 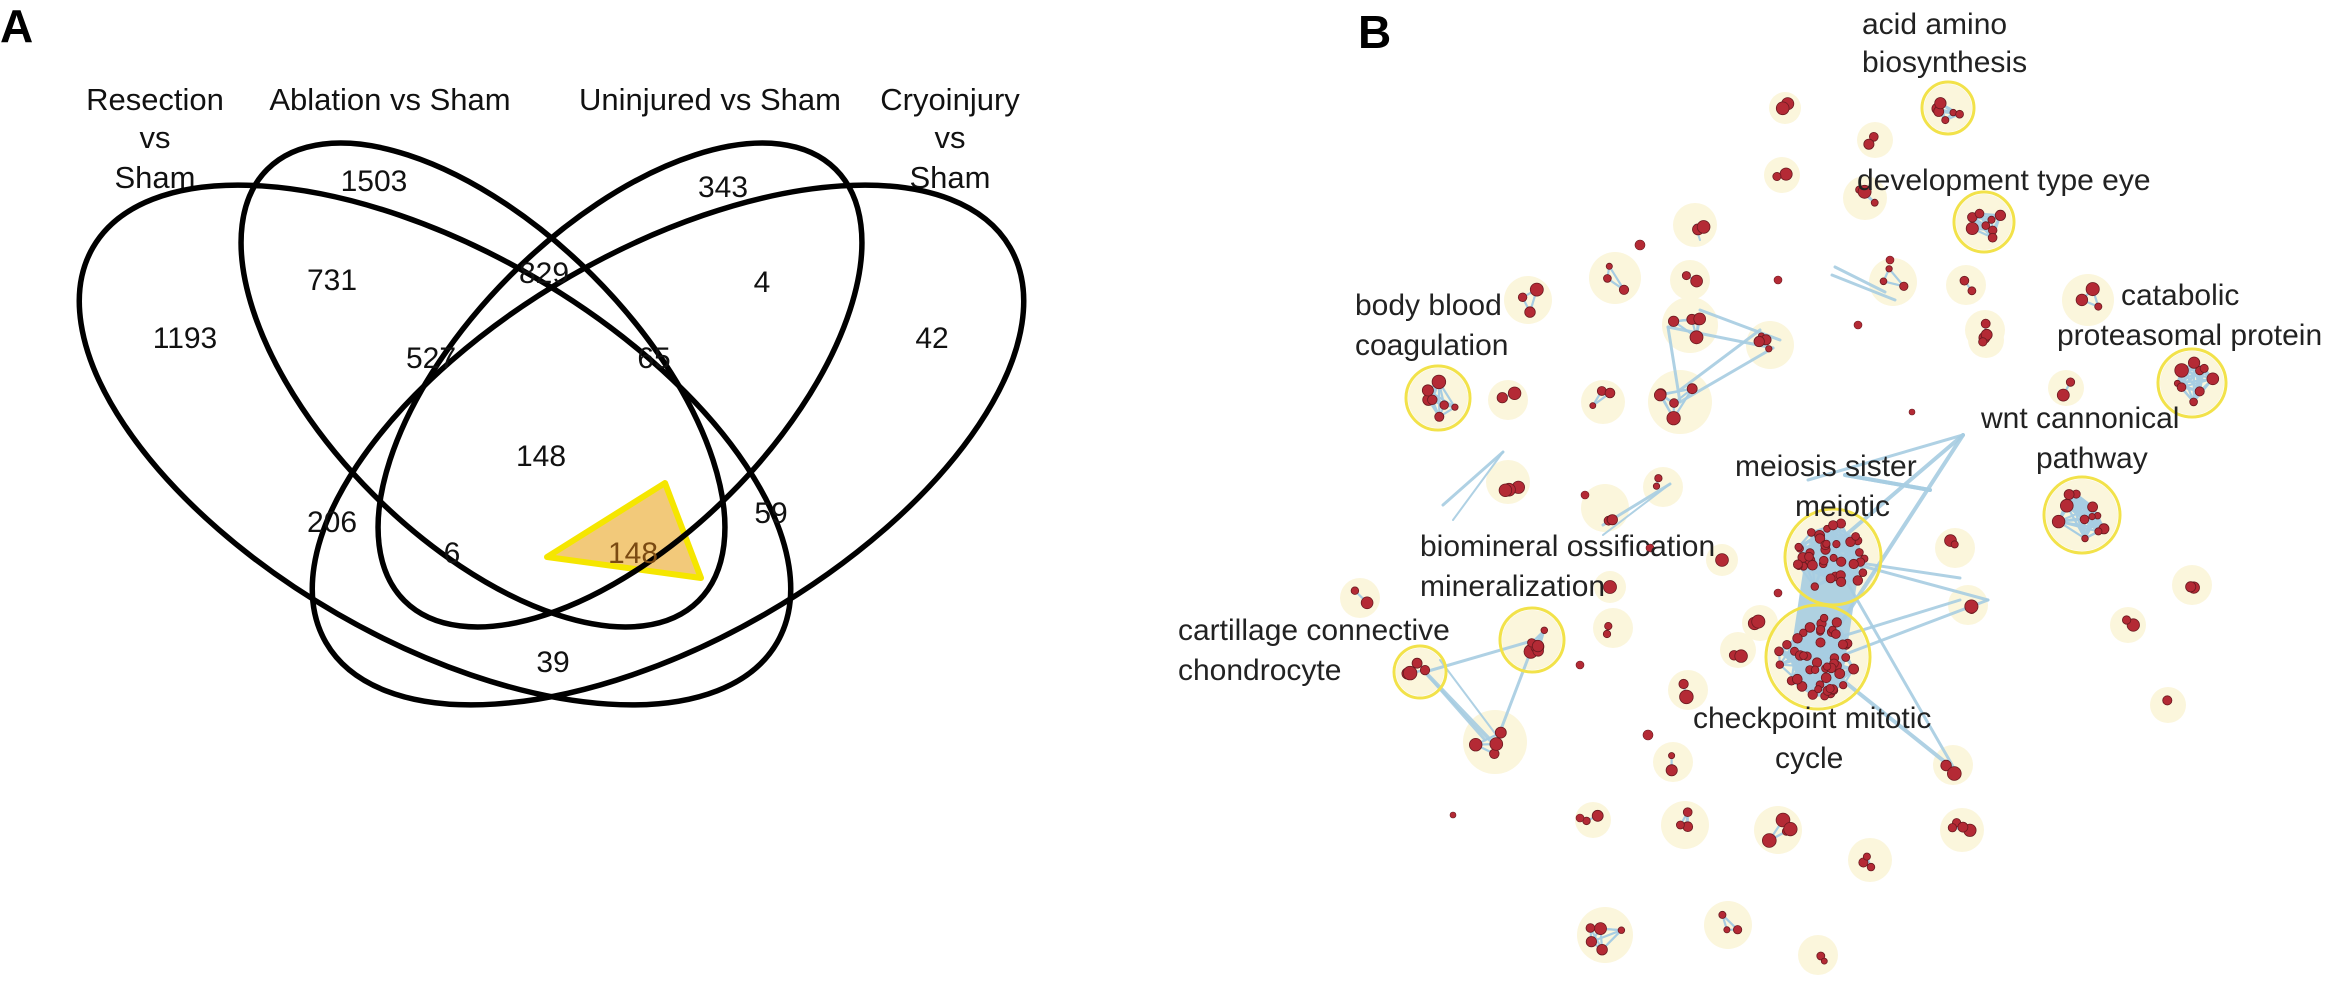 I want to click on label-meiosis-line-1: meiosis sister, so click(x=1826, y=466).